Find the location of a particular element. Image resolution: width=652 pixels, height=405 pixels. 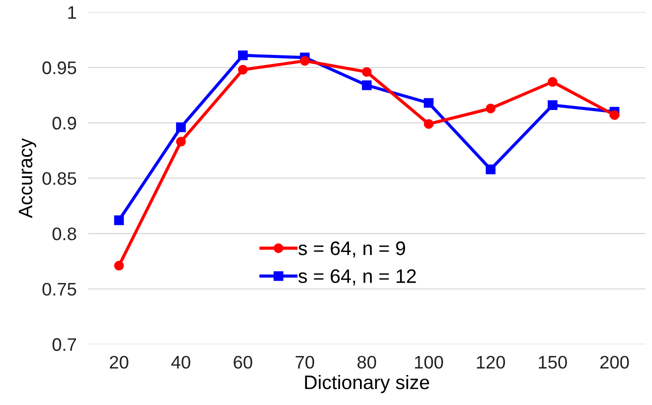

x-tick-label: 80 is located at coordinates (366, 362).